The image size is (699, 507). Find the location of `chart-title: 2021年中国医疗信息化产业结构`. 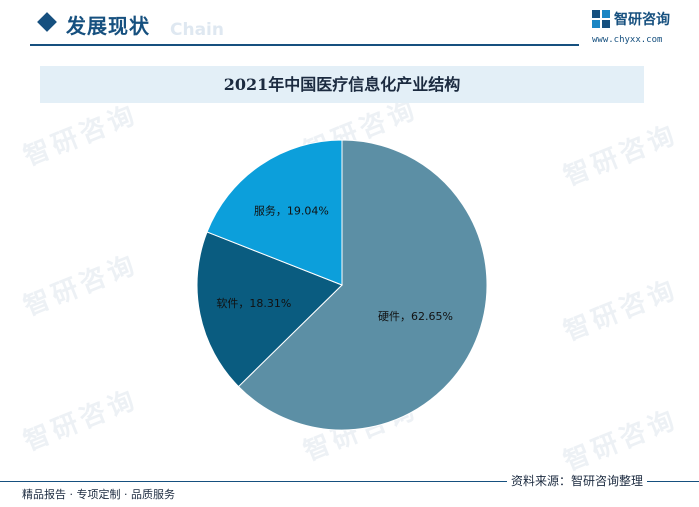

chart-title: 2021年中国医疗信息化产业结构 is located at coordinates (342, 84).